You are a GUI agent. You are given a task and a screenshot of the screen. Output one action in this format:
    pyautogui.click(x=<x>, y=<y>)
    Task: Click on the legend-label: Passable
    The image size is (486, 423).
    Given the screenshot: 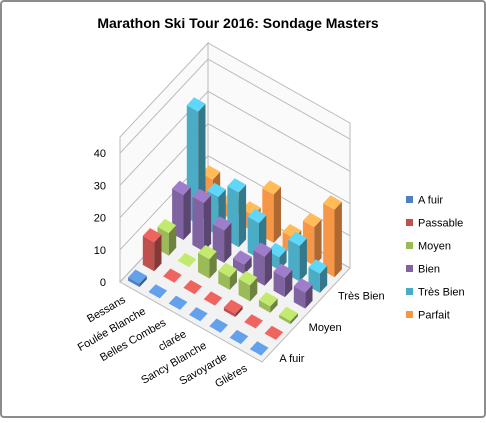 What is the action you would take?
    pyautogui.click(x=440, y=224)
    